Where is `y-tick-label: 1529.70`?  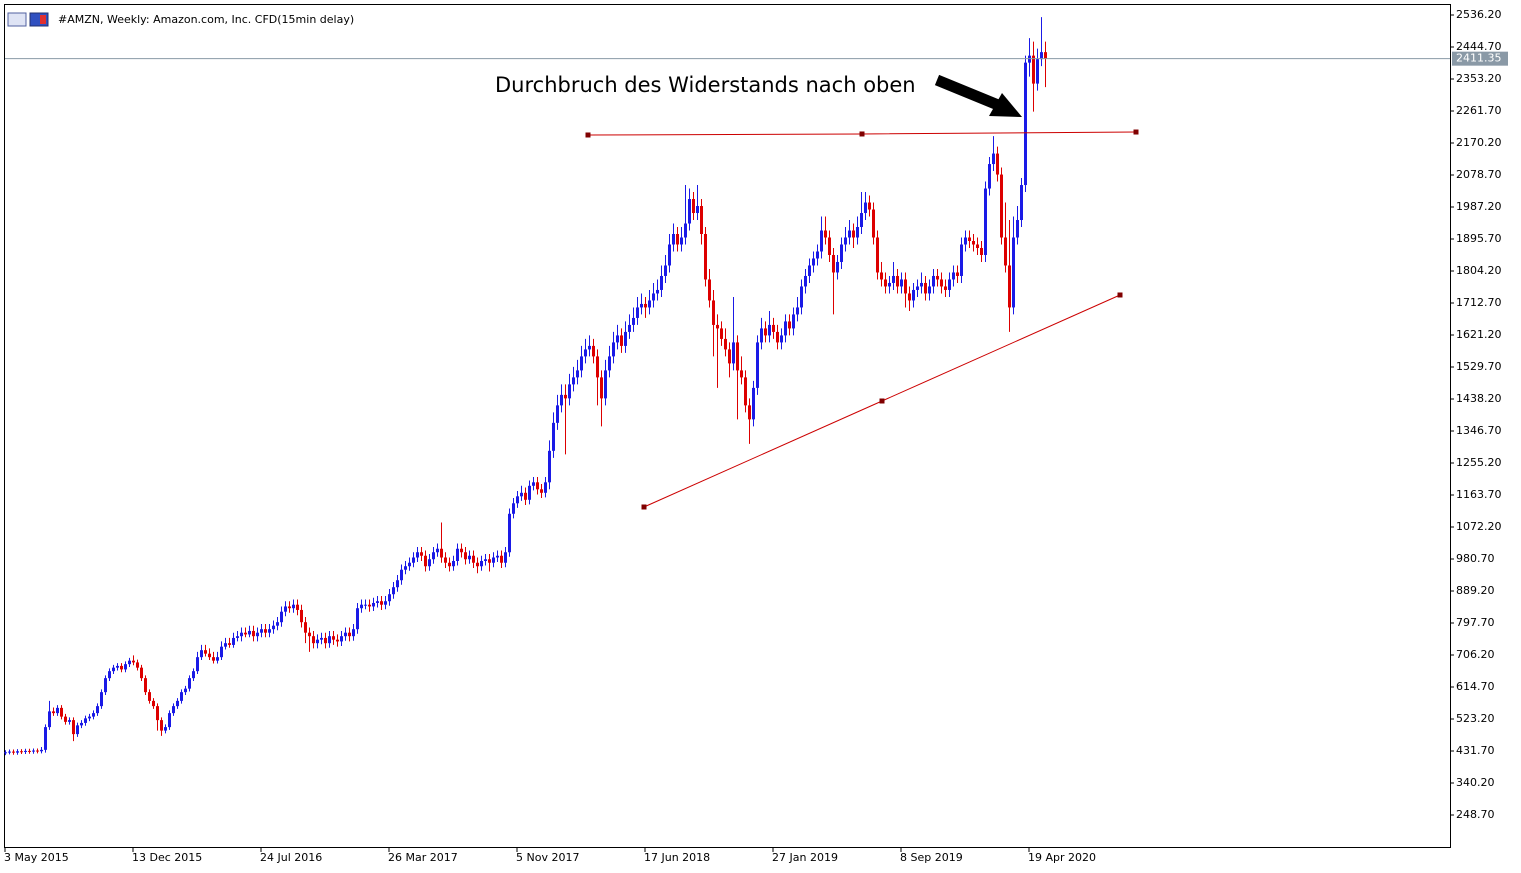 y-tick-label: 1529.70 is located at coordinates (1479, 366).